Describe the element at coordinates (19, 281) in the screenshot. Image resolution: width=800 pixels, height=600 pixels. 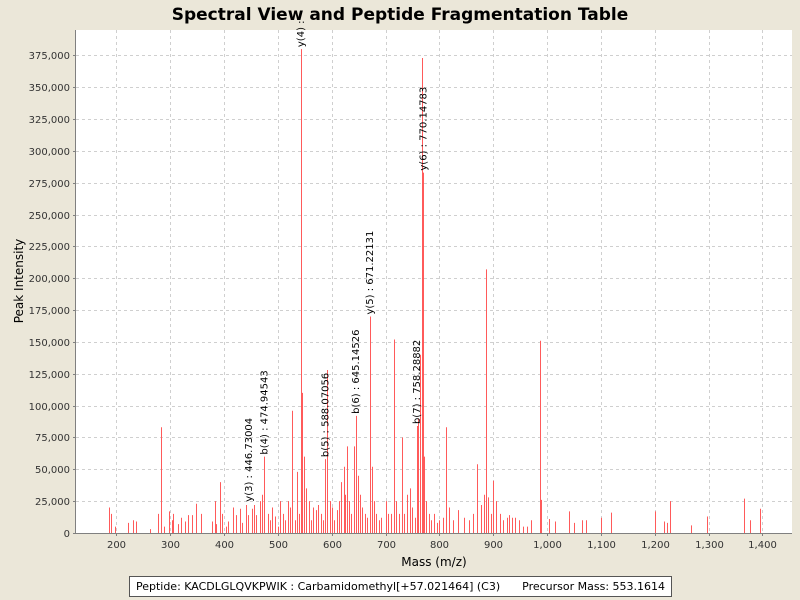
I see `y-axis-title: Peak Intensity` at that location.